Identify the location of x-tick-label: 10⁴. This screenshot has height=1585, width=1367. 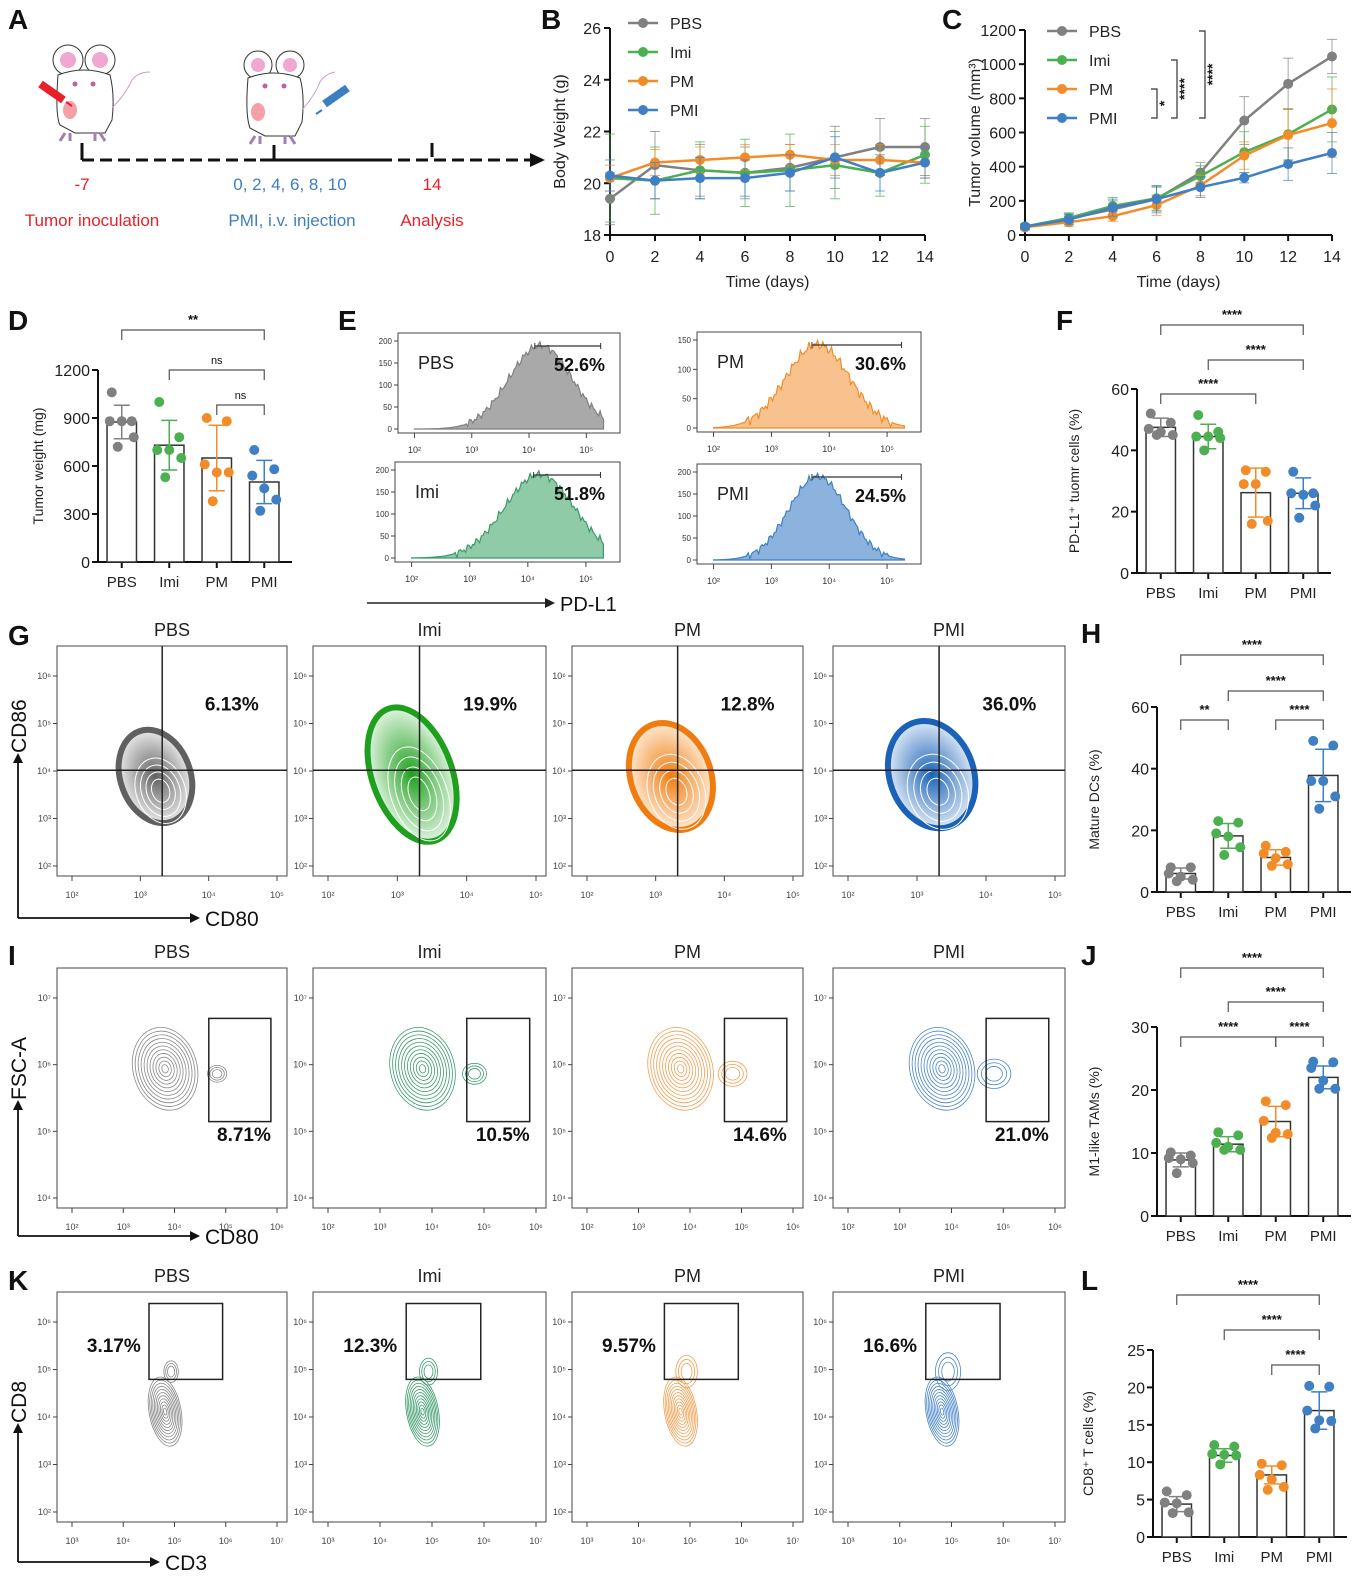
(123, 1541).